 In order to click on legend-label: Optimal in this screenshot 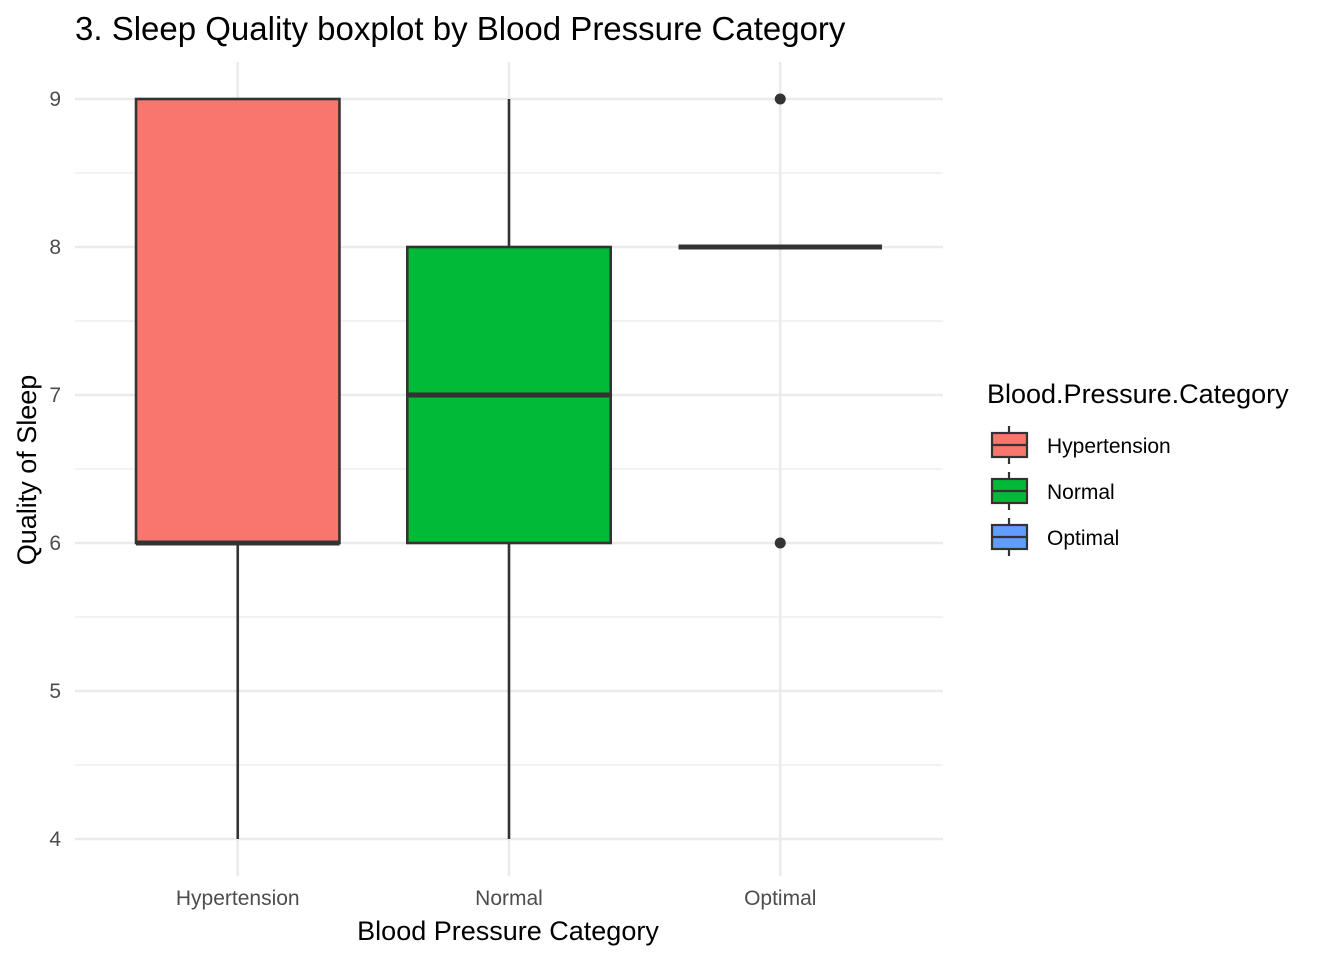, I will do `click(1083, 538)`.